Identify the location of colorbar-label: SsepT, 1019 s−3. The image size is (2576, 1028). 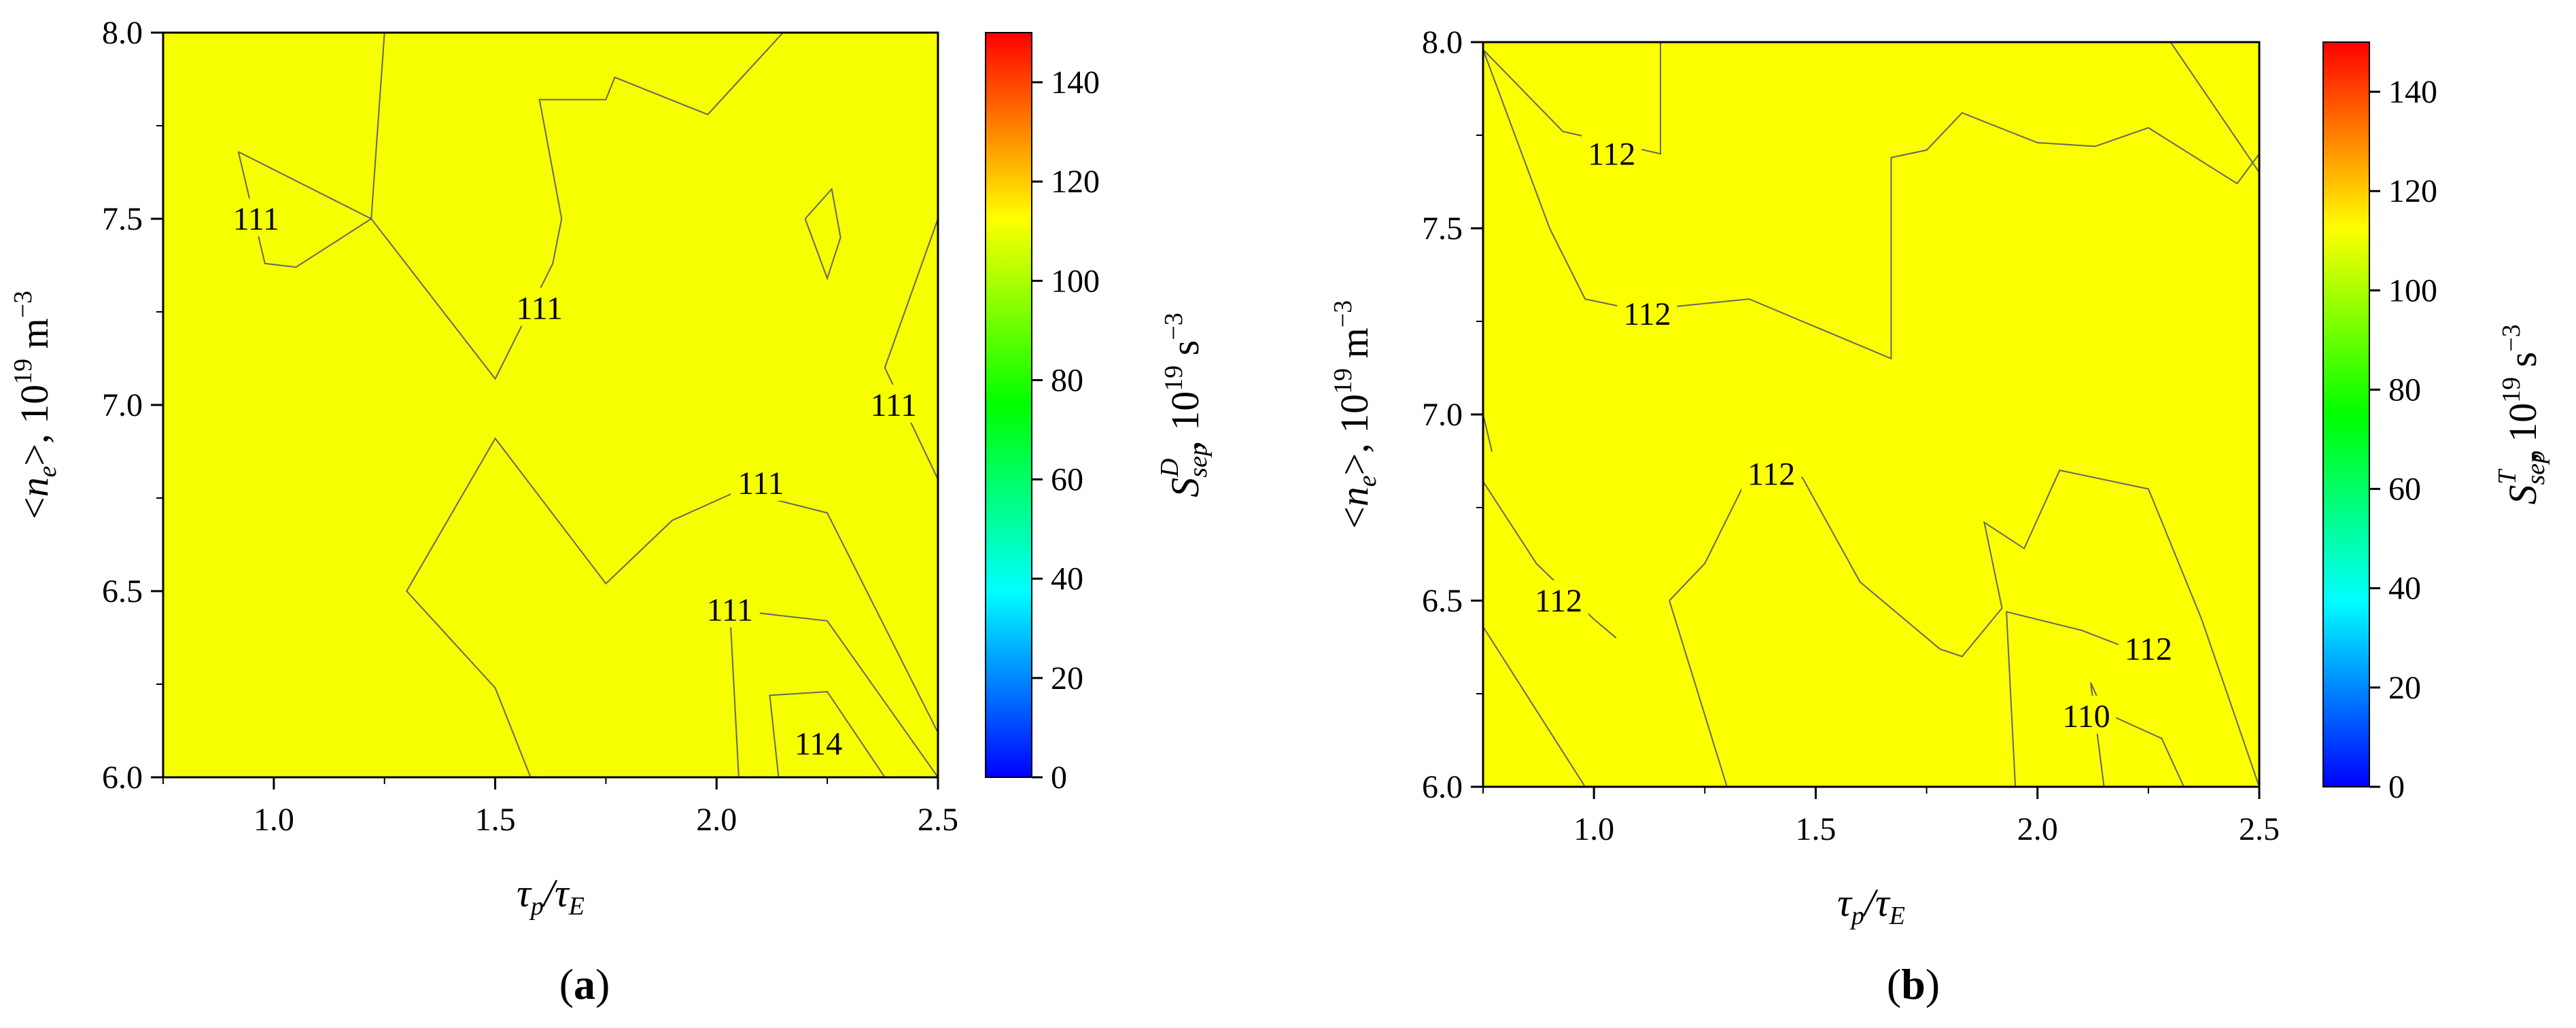
(2521, 414).